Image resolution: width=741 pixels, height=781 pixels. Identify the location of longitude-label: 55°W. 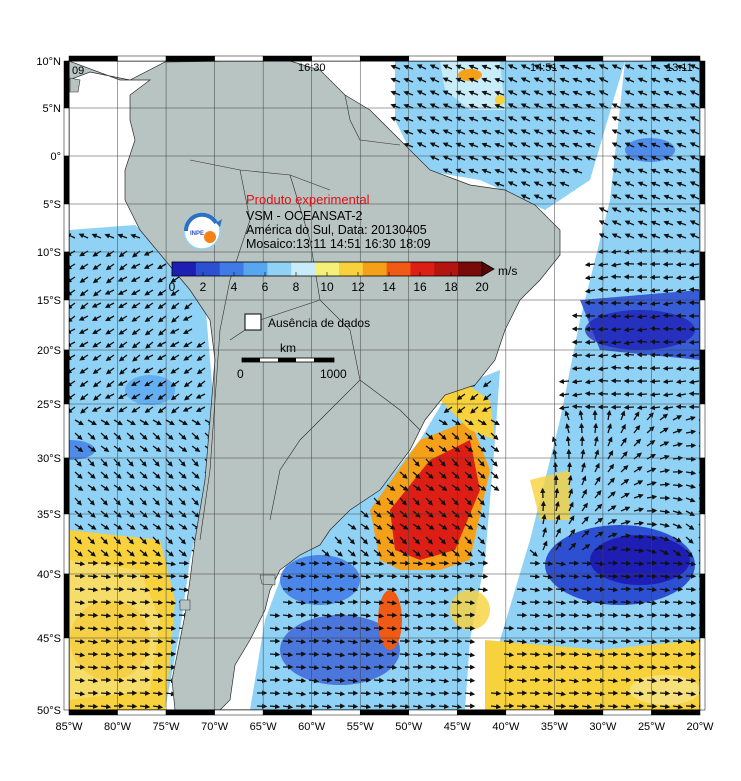
(361, 727).